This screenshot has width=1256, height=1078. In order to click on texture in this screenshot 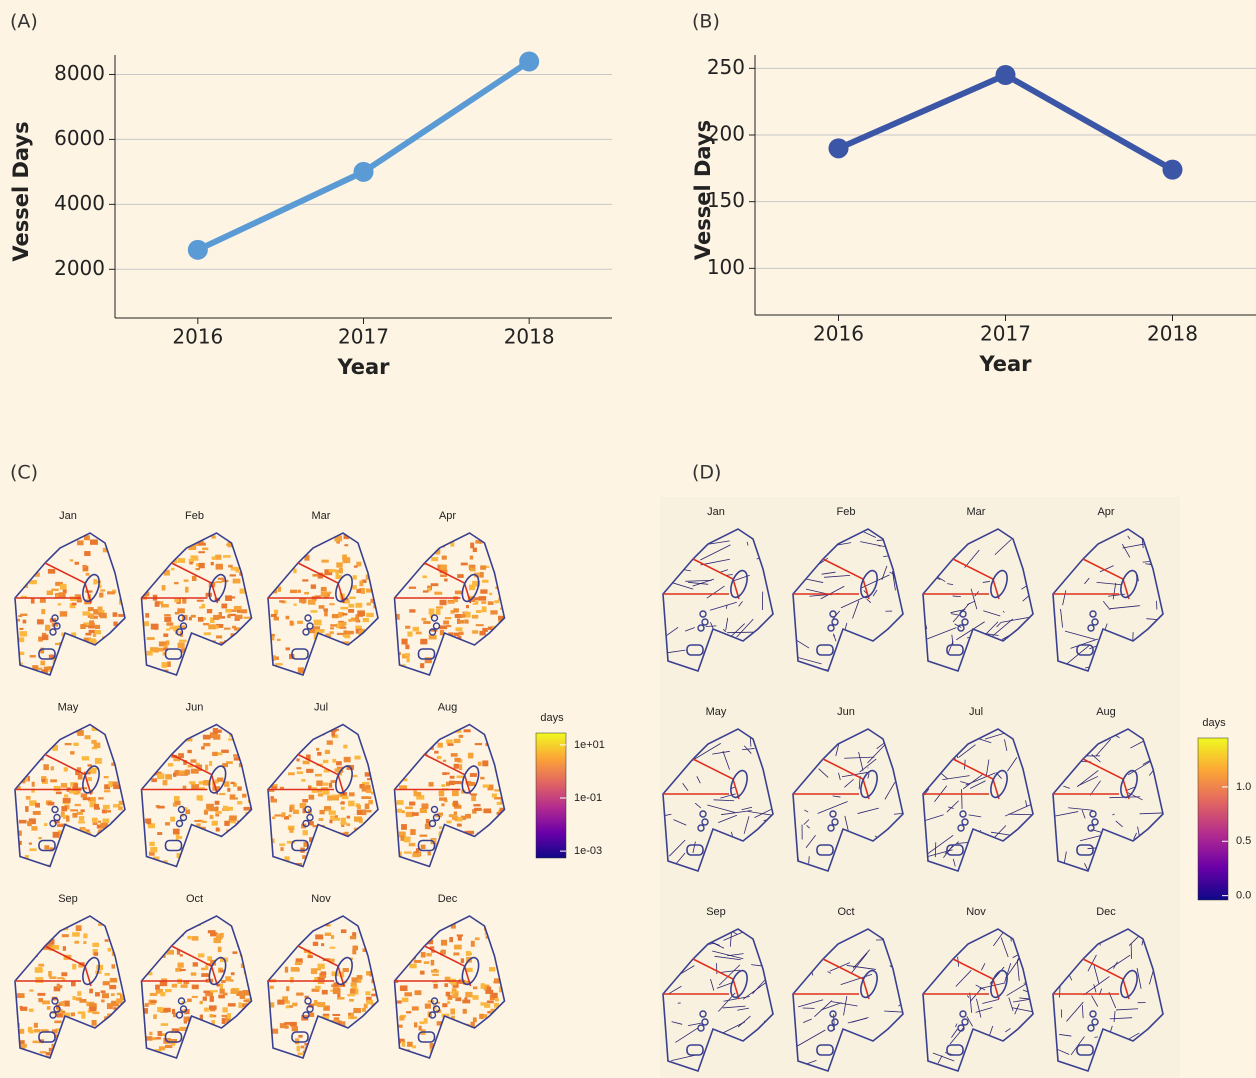, I will do `click(449, 795)`.